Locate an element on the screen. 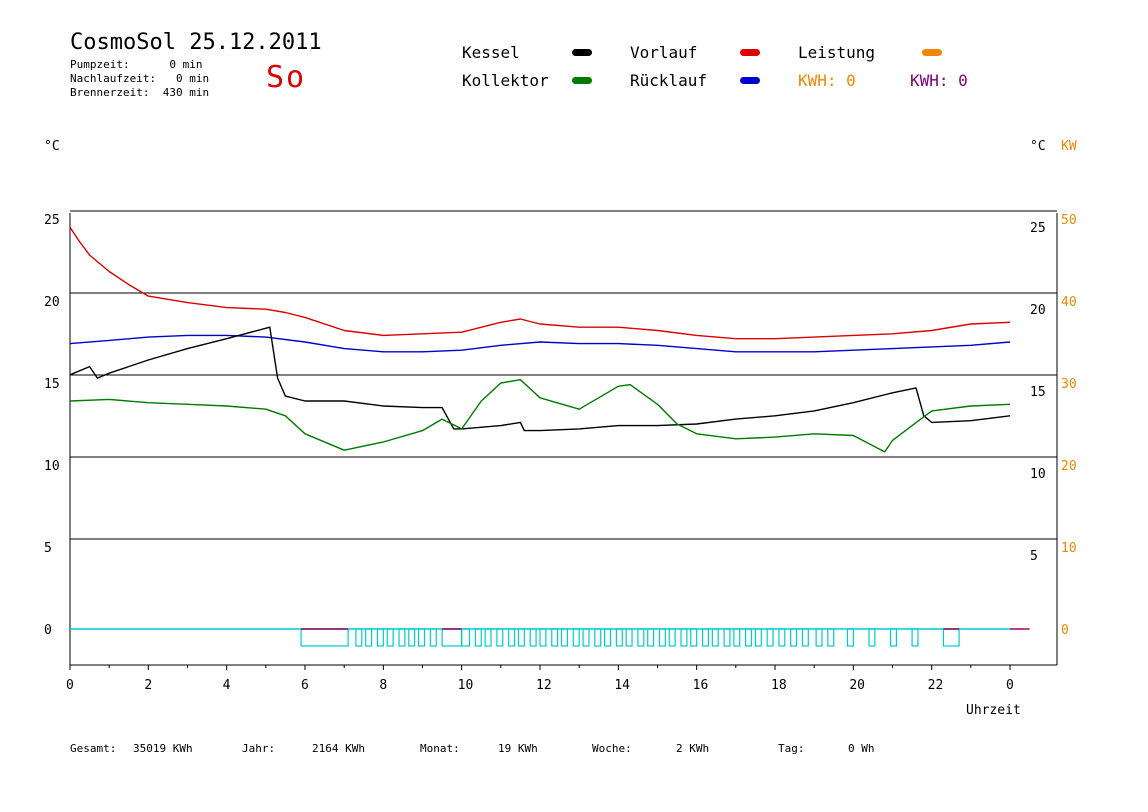 This screenshot has width=1148, height=812. page-title: CosmoSol 25.12.2011 is located at coordinates (196, 42).